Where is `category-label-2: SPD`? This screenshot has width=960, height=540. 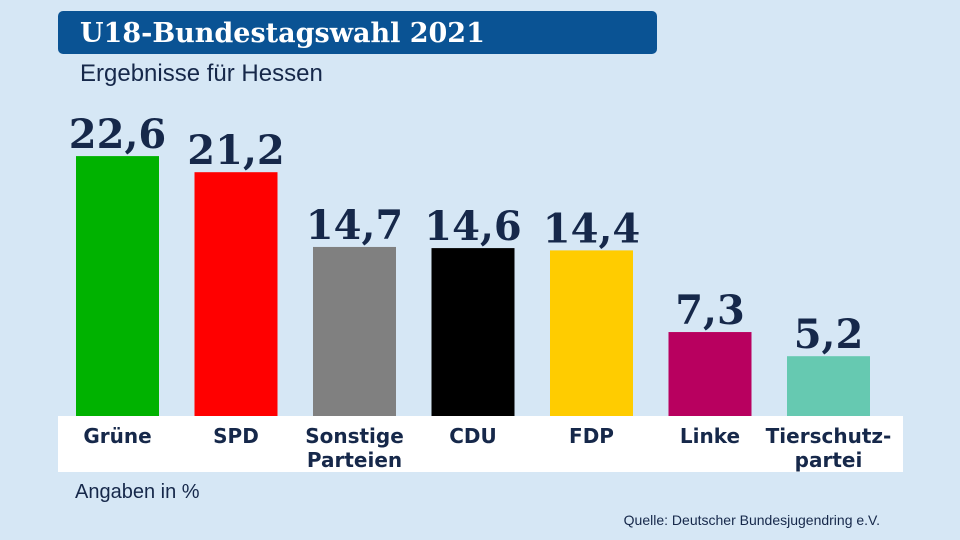
category-label-2: SPD is located at coordinates (236, 436).